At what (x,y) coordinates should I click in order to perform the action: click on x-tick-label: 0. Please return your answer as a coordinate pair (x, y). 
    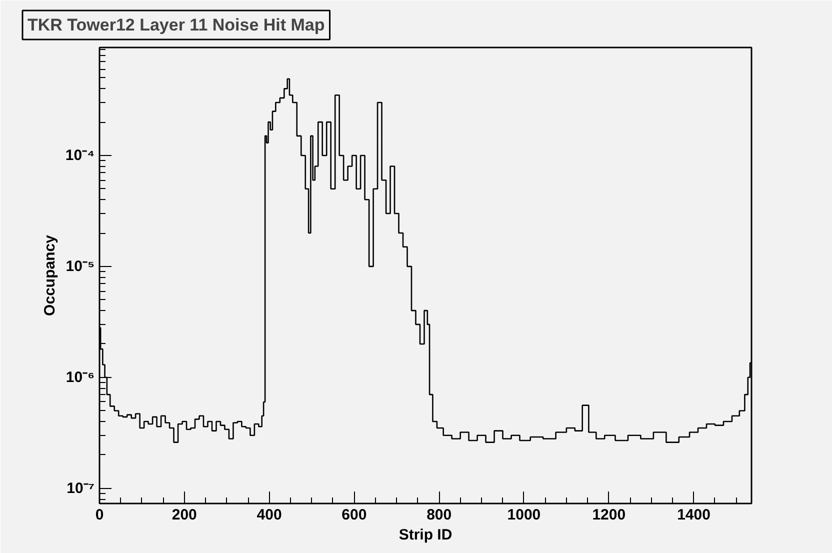
    Looking at the image, I should click on (99, 515).